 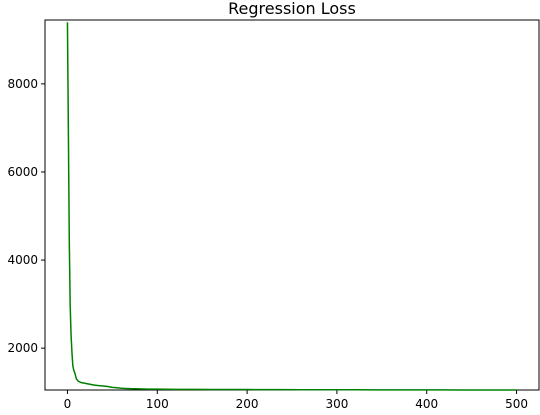 I want to click on x-axis: 0 100 200 300 400 500, so click(x=296, y=400).